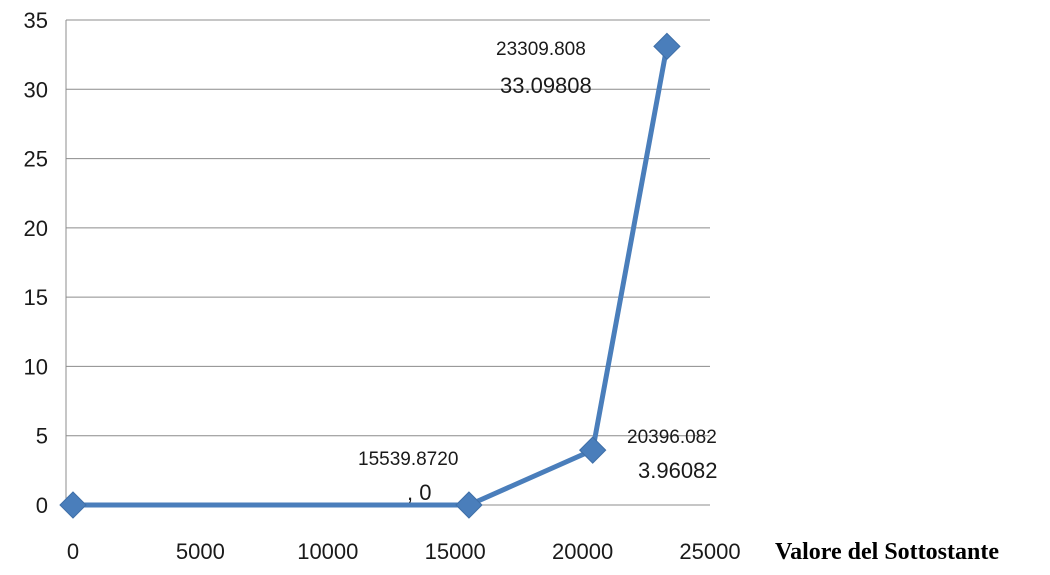 The image size is (1050, 575). I want to click on x-tick-label-25000: 25000, so click(709, 551).